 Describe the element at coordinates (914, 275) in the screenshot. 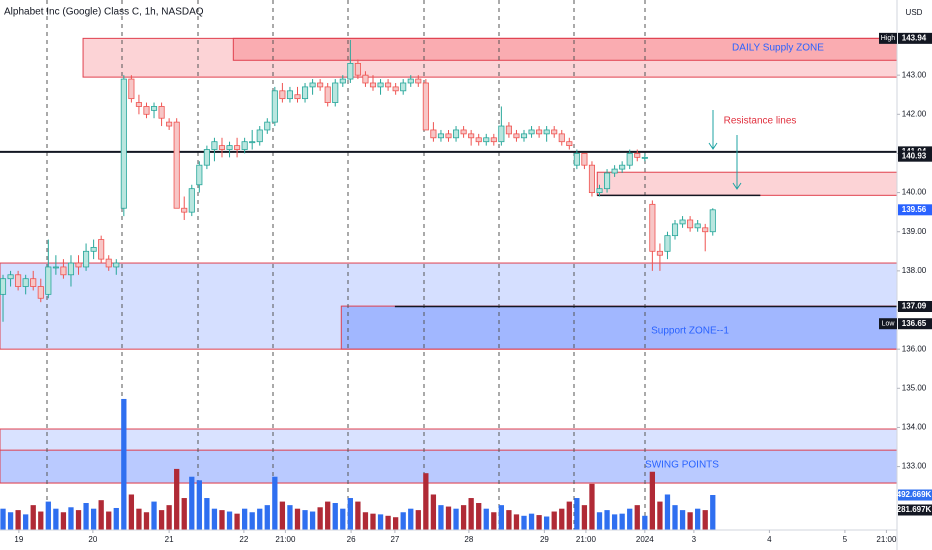

I see `price-axis` at that location.